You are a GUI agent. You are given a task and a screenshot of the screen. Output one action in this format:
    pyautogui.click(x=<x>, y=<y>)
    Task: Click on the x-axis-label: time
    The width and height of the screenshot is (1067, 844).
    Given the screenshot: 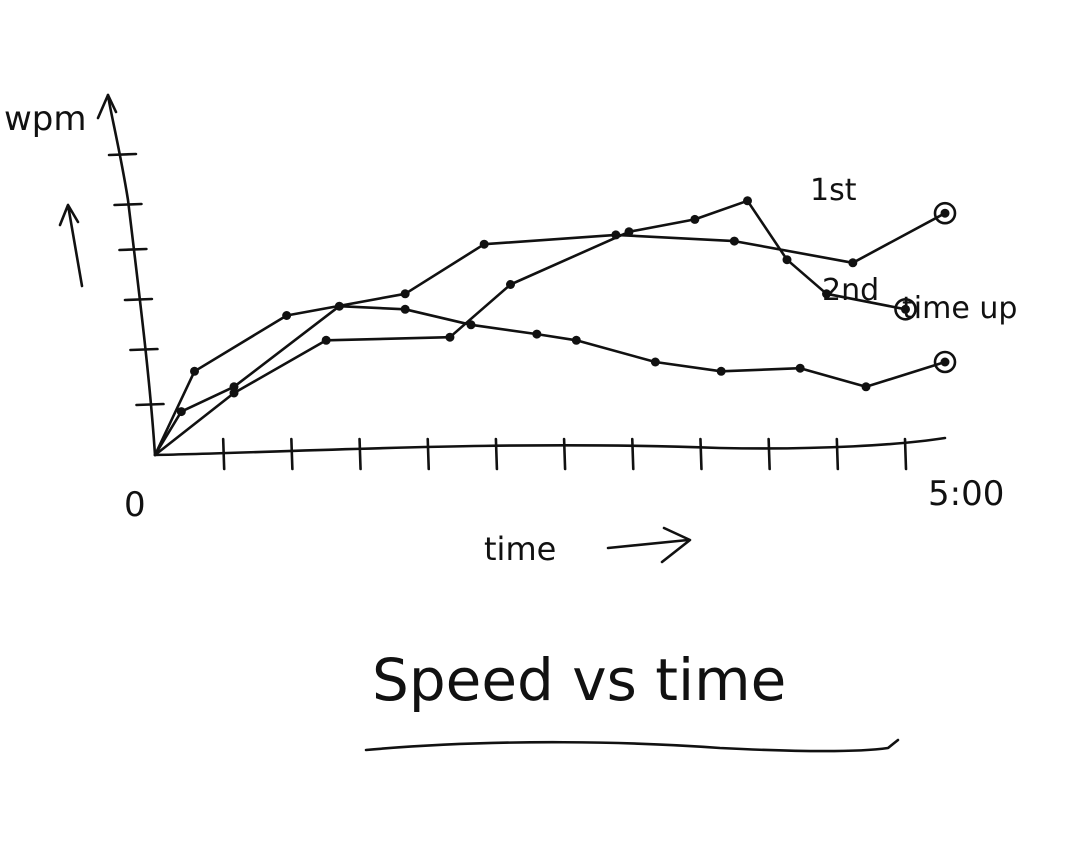 What is the action you would take?
    pyautogui.click(x=520, y=549)
    